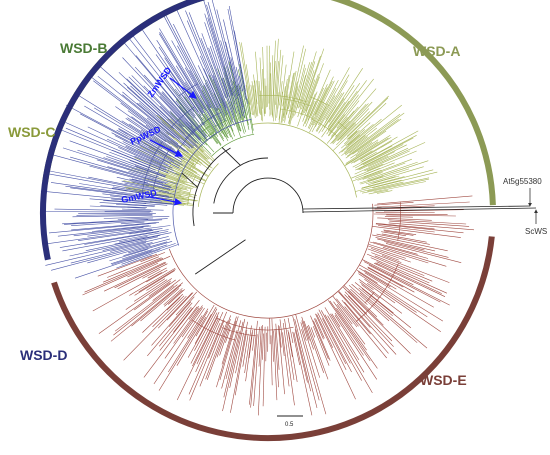  What do you see at coordinates (536, 231) in the screenshot?
I see `outgroup-label-scws: ScWS` at bounding box center [536, 231].